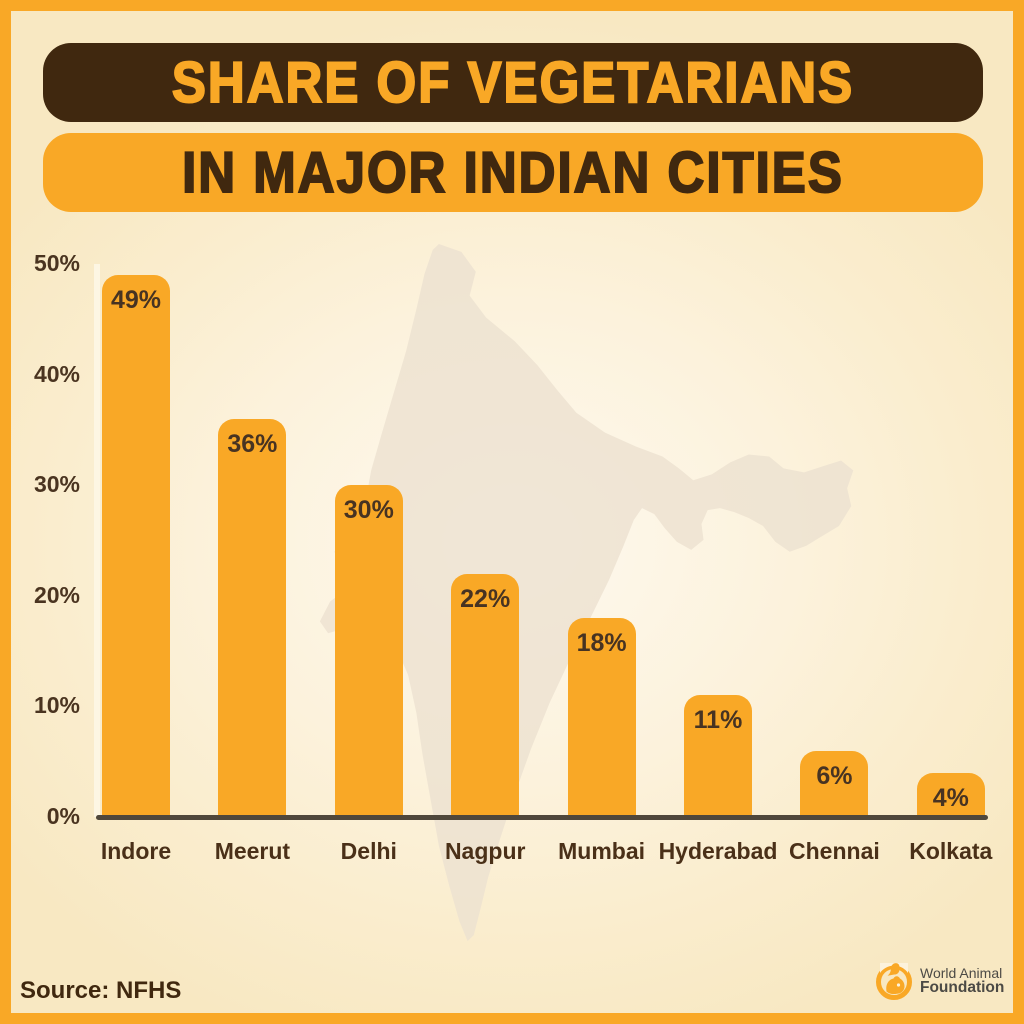  Describe the element at coordinates (136, 300) in the screenshot. I see `bar-value-label: 49%` at that location.